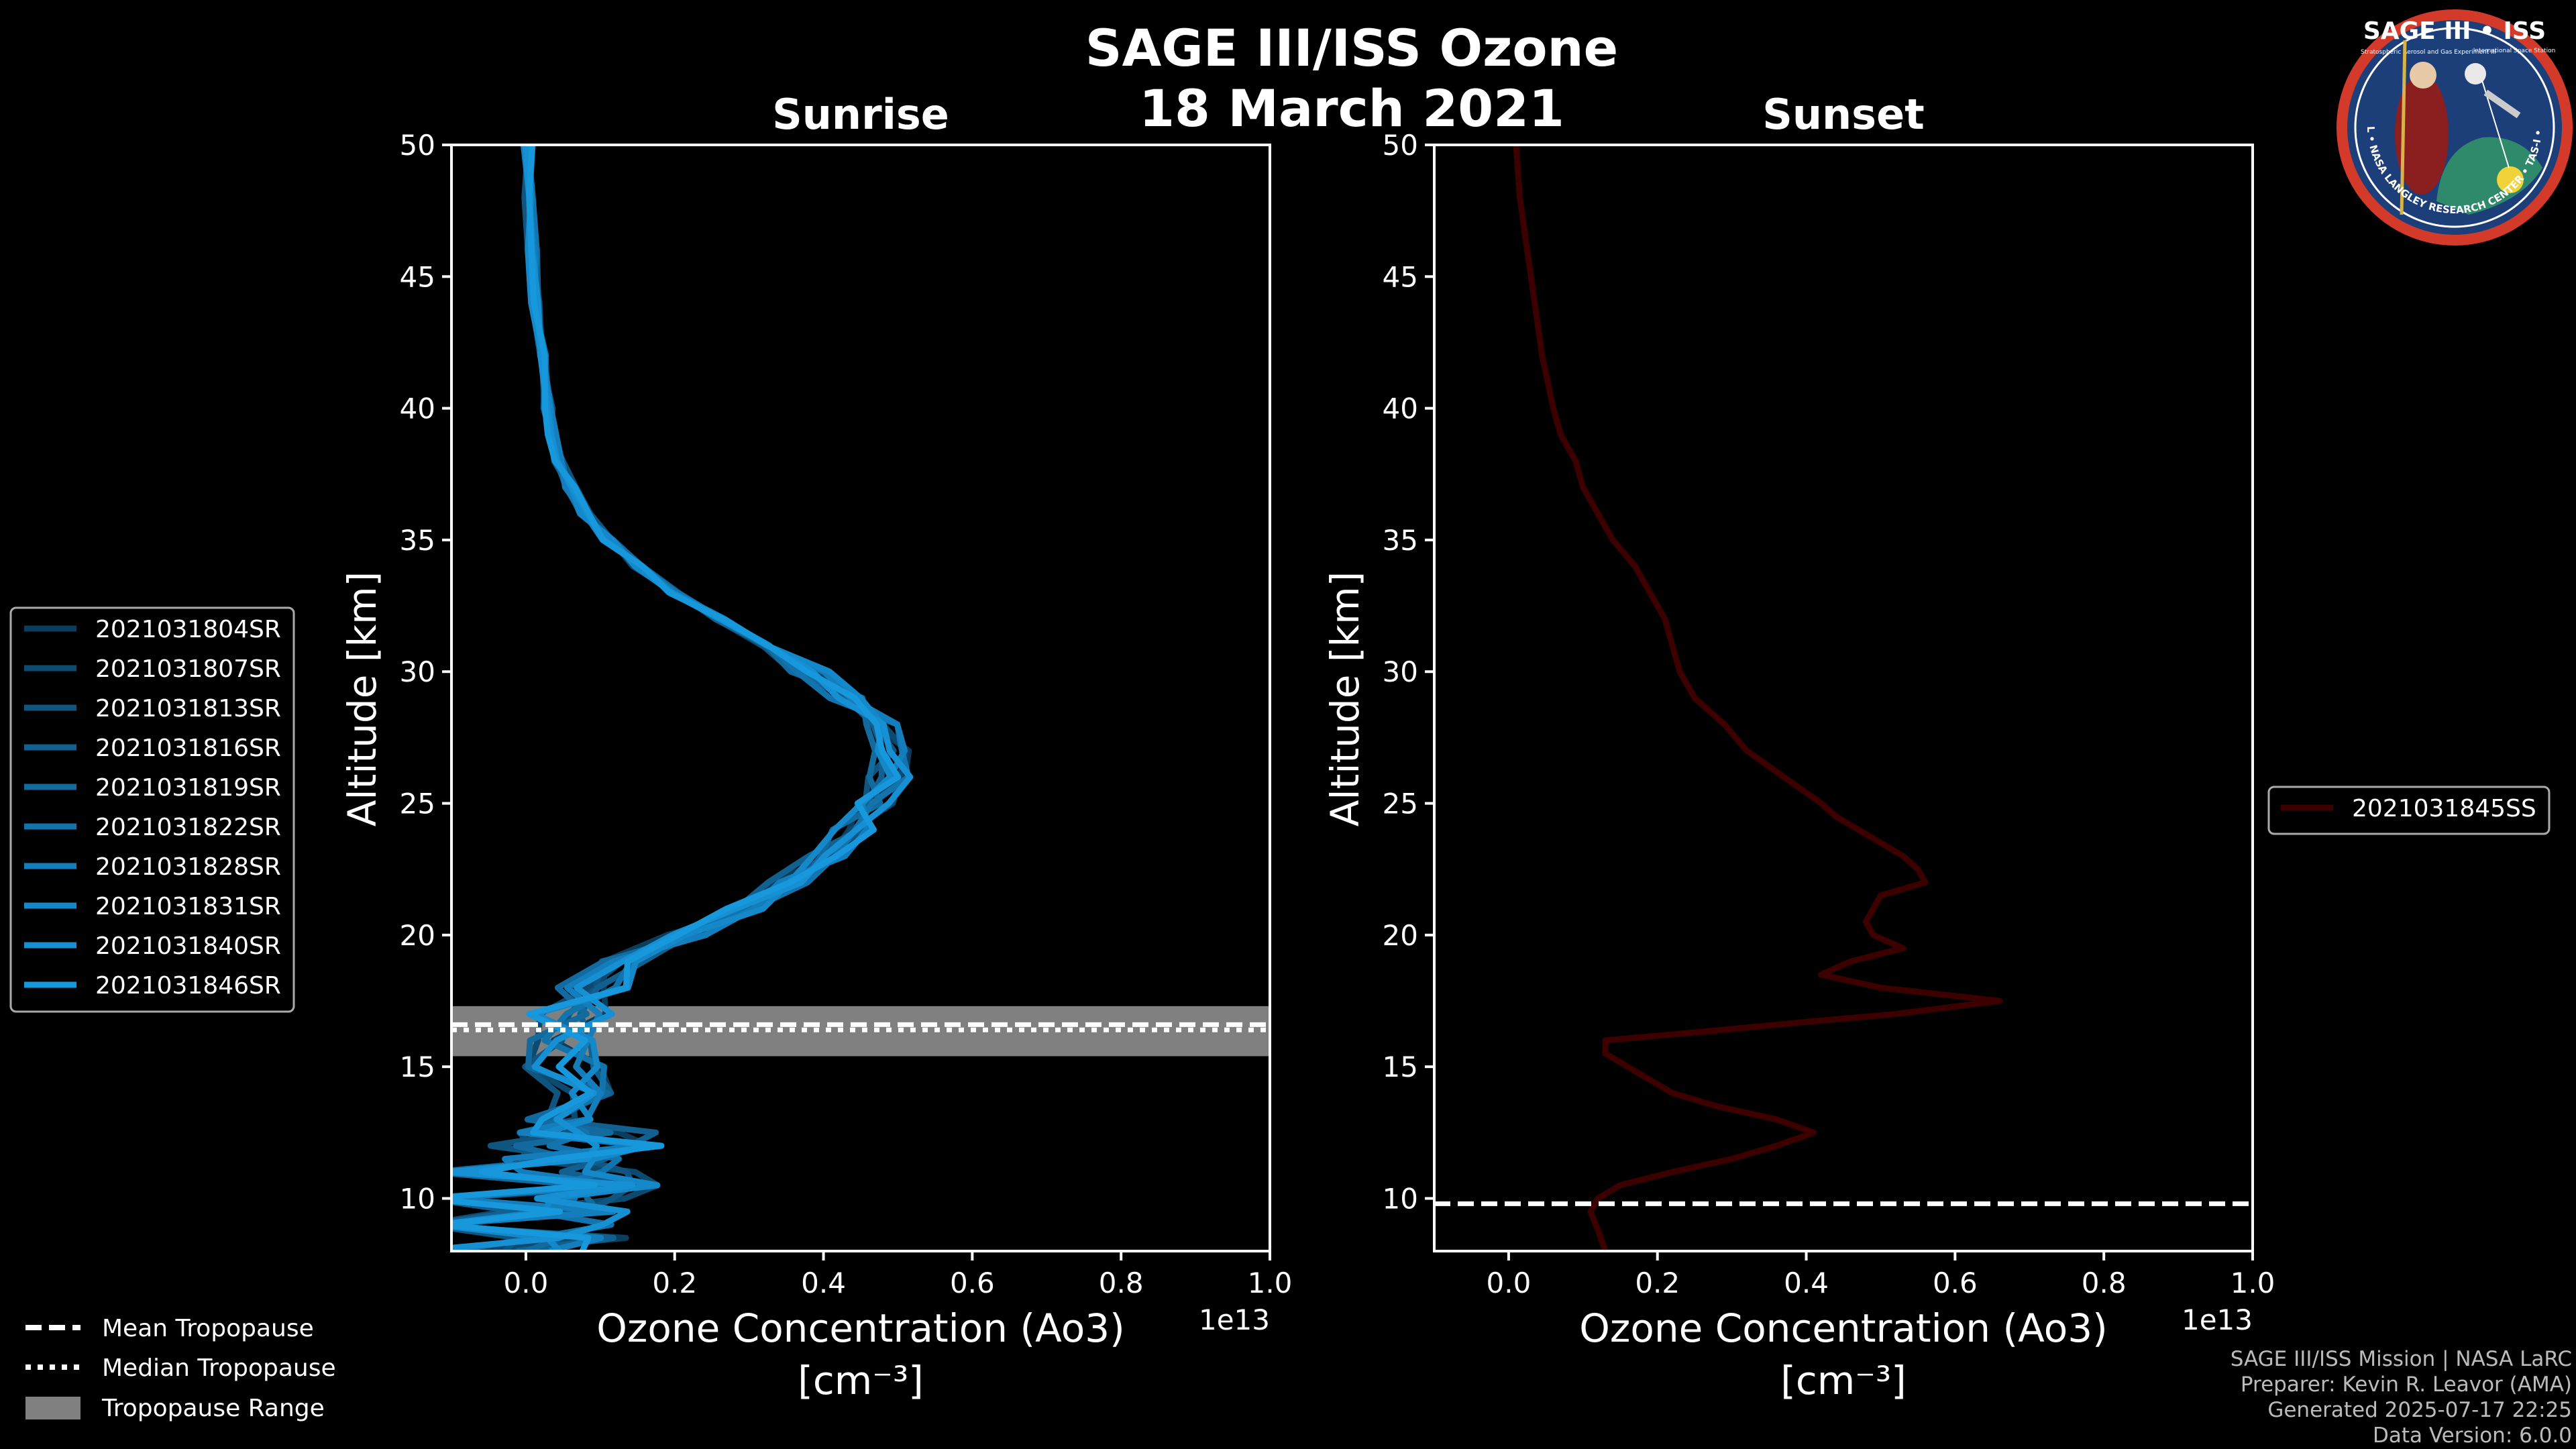 This screenshot has height=1449, width=2576. What do you see at coordinates (188, 788) in the screenshot?
I see `sunrise-legend-label: 2021031819SR` at bounding box center [188, 788].